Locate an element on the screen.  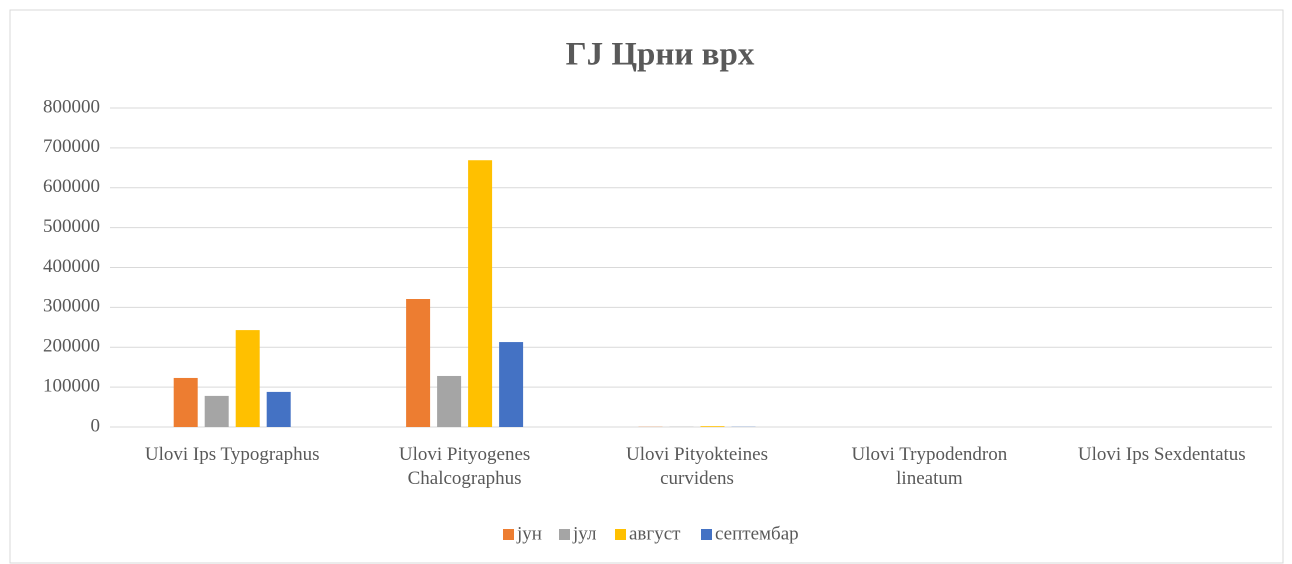
x-tick-label: Ulovi Pityogenes Chalcographus is located at coordinates (464, 466).